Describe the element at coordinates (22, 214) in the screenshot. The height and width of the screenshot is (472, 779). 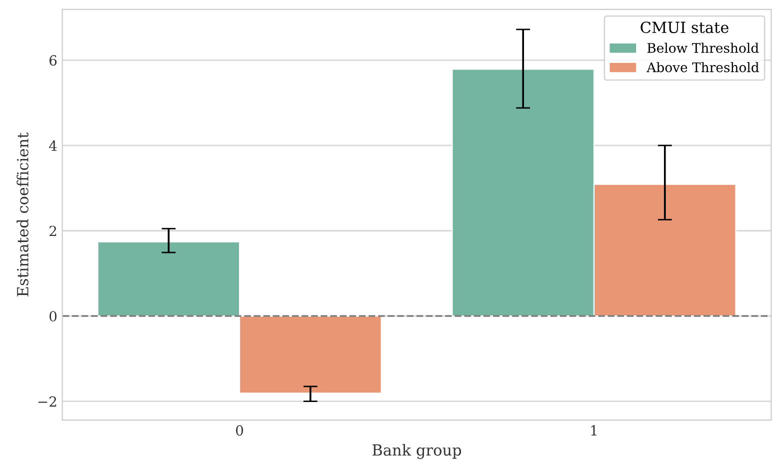
I see `y-axis-title: Estimated coefficient` at that location.